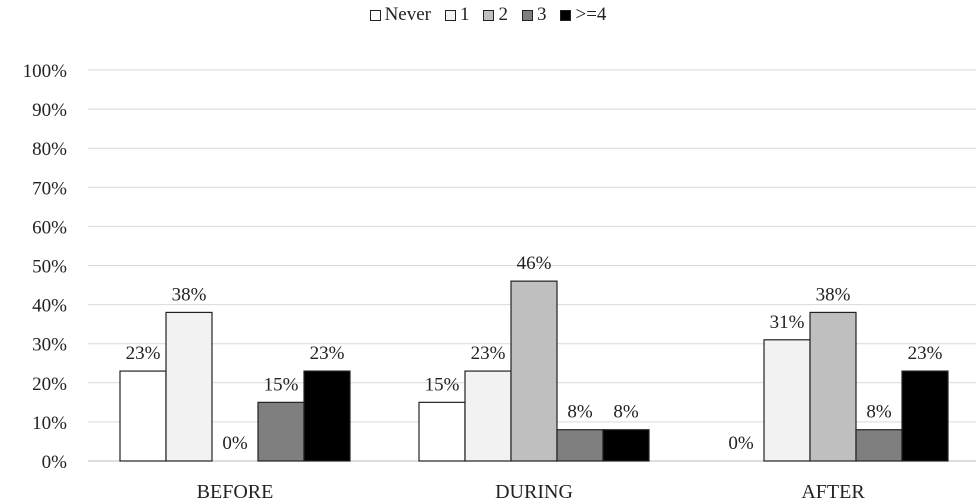  Describe the element at coordinates (49, 384) in the screenshot. I see `y-tick-label: 20%` at that location.